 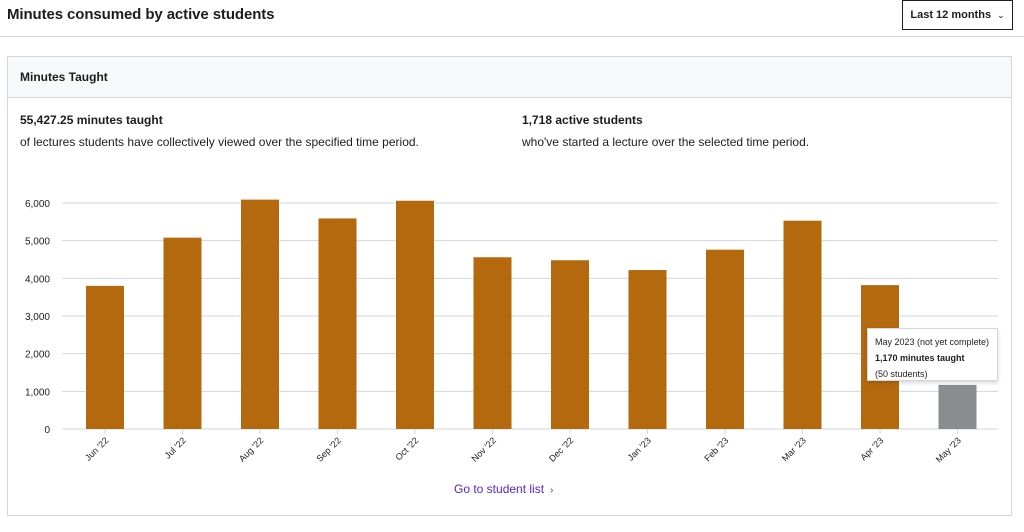 What do you see at coordinates (91, 120) in the screenshot?
I see `minutes-stat-value: 55,427.25 minutes taught` at bounding box center [91, 120].